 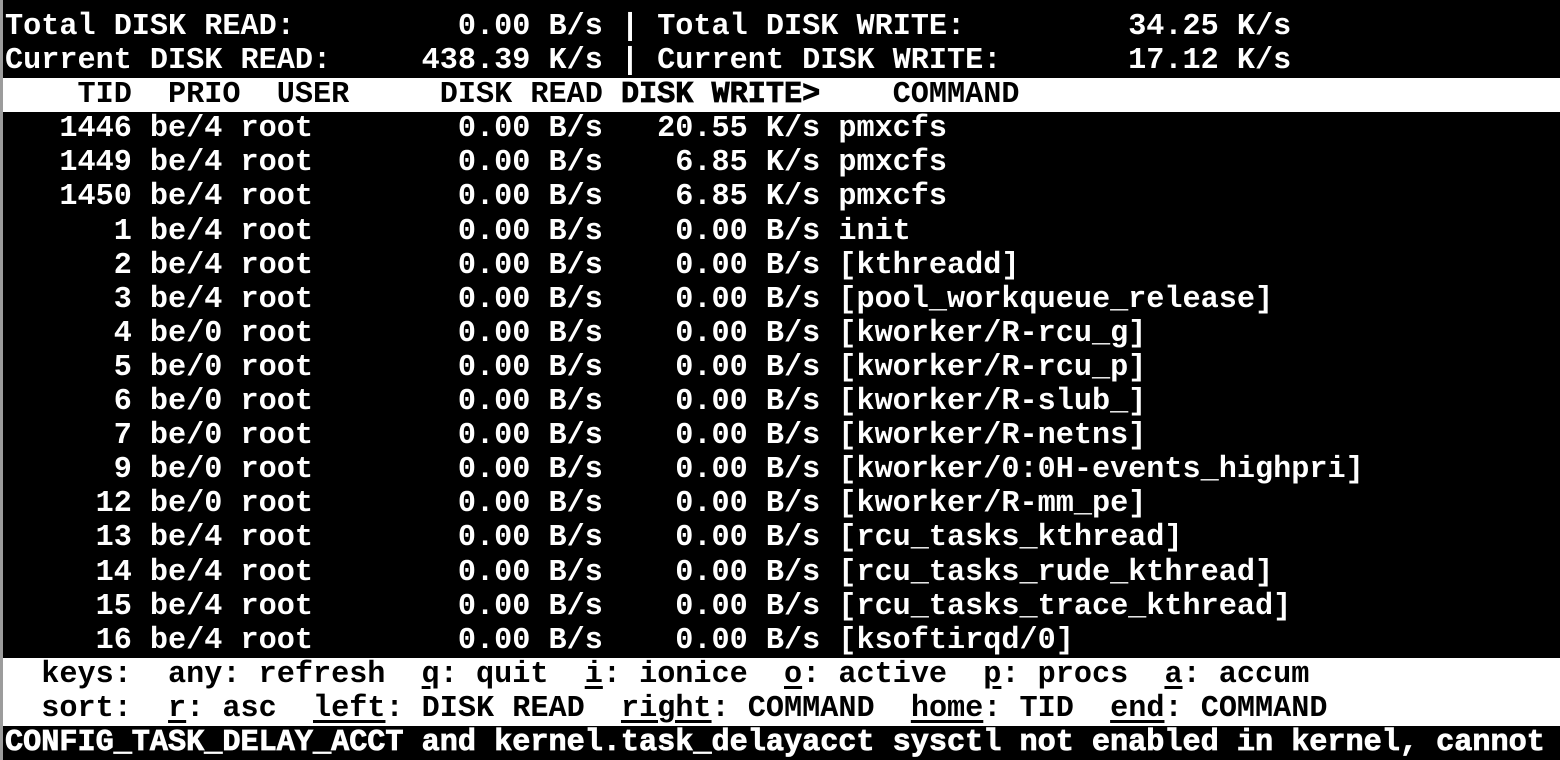 I want to click on process-tid: 4, so click(x=68, y=333).